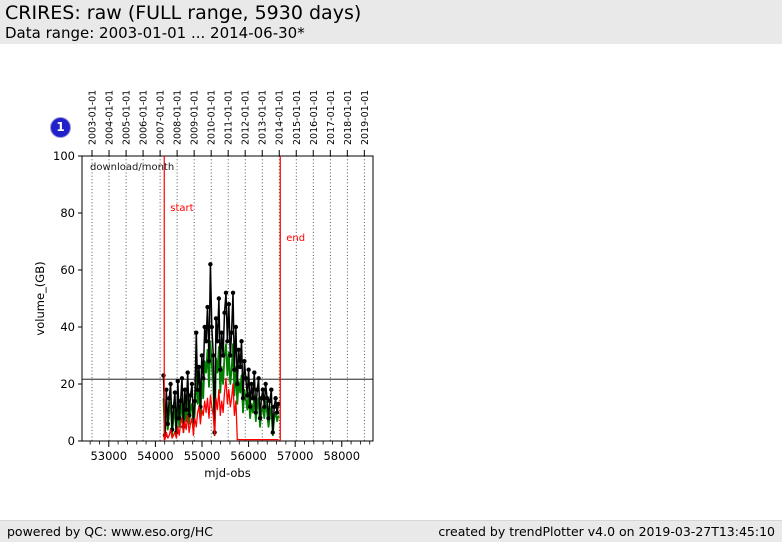  I want to click on data-range-subtitle: Data range: 2003-01-01 ... 2014-06-30*, so click(155, 33).